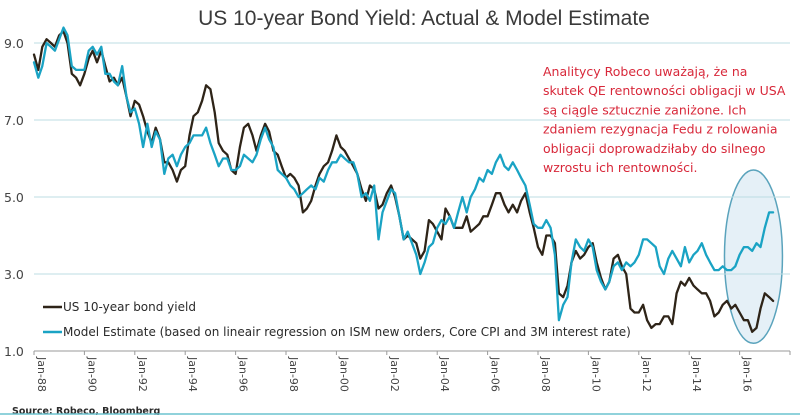 This screenshot has width=800, height=415. What do you see at coordinates (14, 43) in the screenshot?
I see `y-tick-label: 9.0` at bounding box center [14, 43].